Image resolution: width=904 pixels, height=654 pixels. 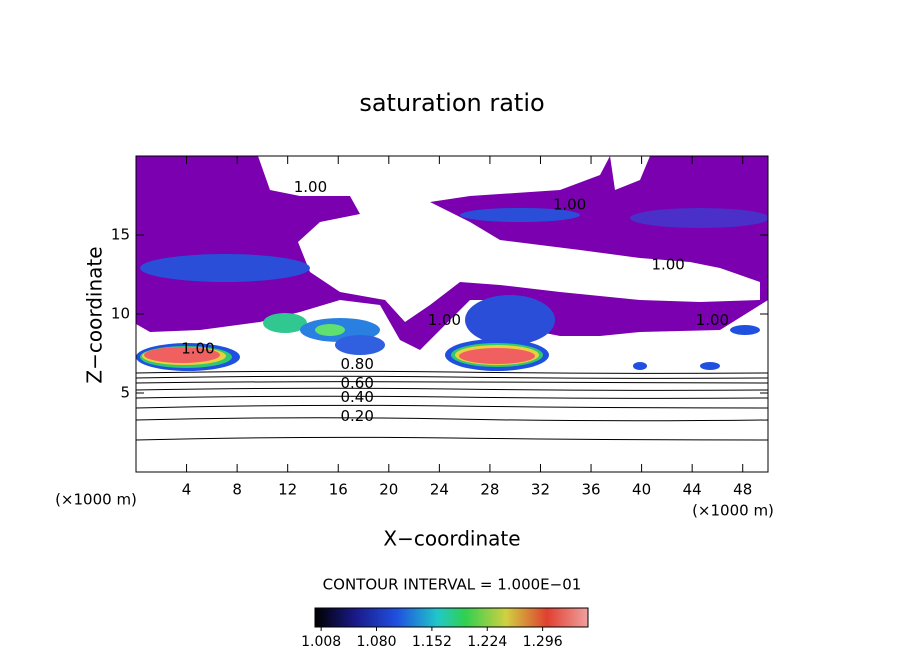 I want to click on x-tick-label: 36, so click(x=590, y=490).